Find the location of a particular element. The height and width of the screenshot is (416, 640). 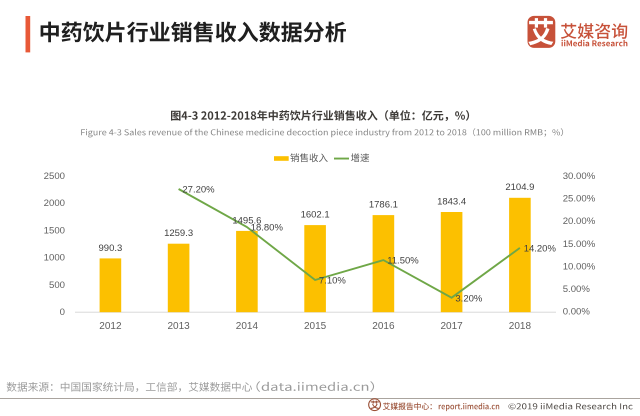

svg-text: 2013 is located at coordinates (178, 326).